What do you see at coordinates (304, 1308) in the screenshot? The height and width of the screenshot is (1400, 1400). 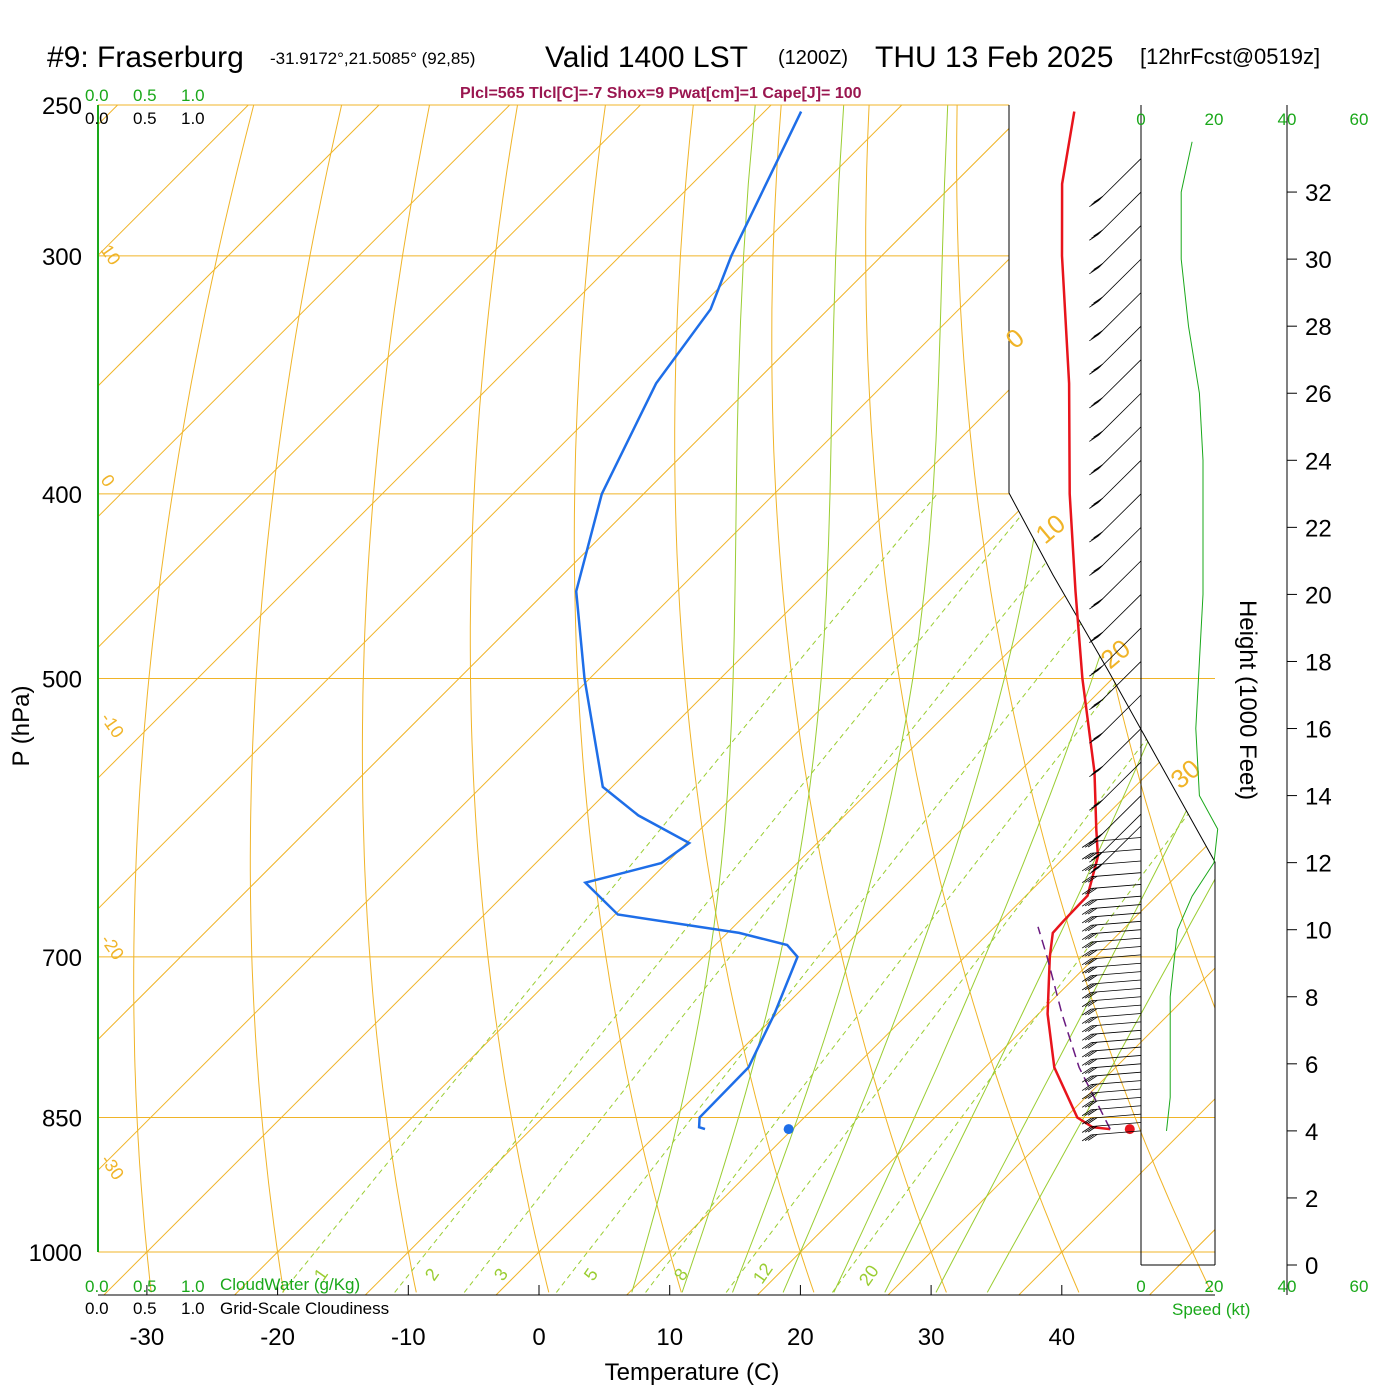 I see `cloudiness-label: Grid-Scale Cloudiness` at bounding box center [304, 1308].